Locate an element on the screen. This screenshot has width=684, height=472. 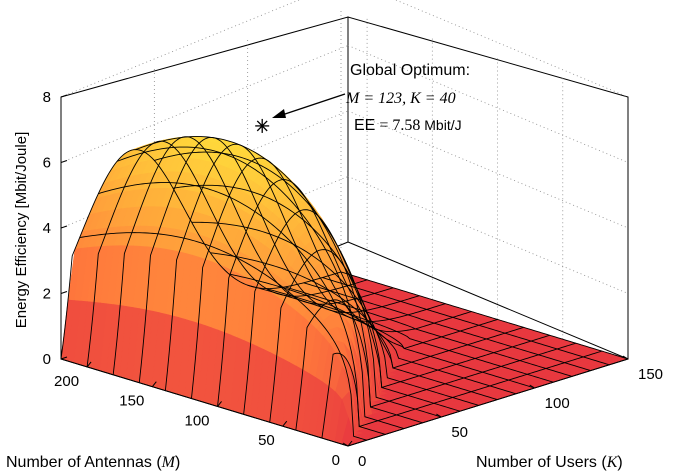
optimum-marker-stroke is located at coordinates (262, 126).